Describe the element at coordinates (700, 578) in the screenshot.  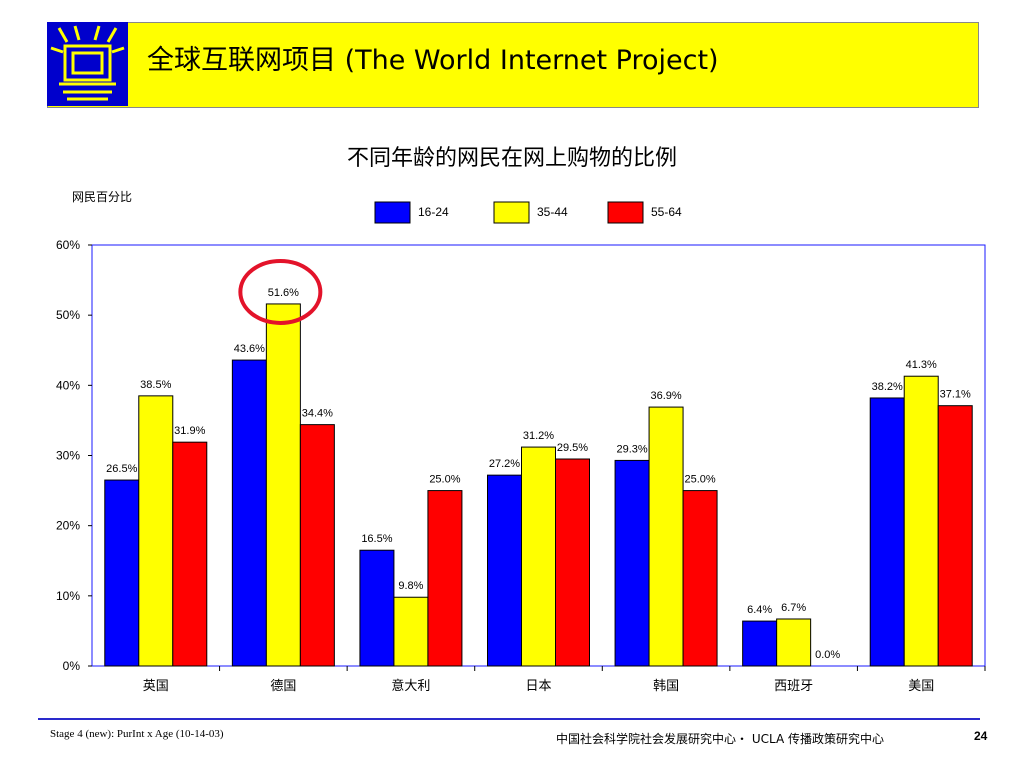
I see `bar-55-64-韩国` at that location.